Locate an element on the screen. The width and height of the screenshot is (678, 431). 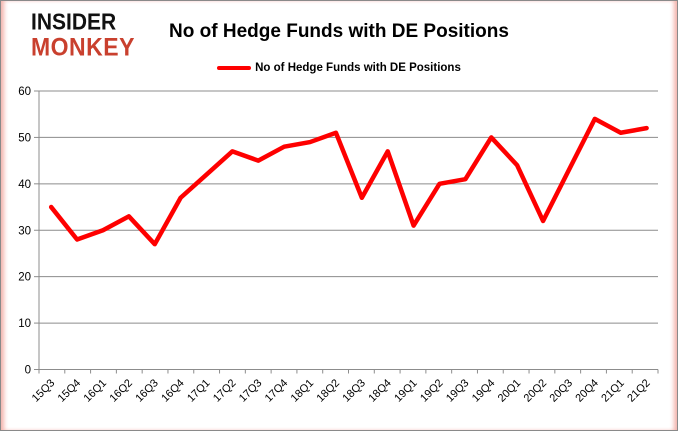
y-axis-label: 50 is located at coordinates (24, 138).